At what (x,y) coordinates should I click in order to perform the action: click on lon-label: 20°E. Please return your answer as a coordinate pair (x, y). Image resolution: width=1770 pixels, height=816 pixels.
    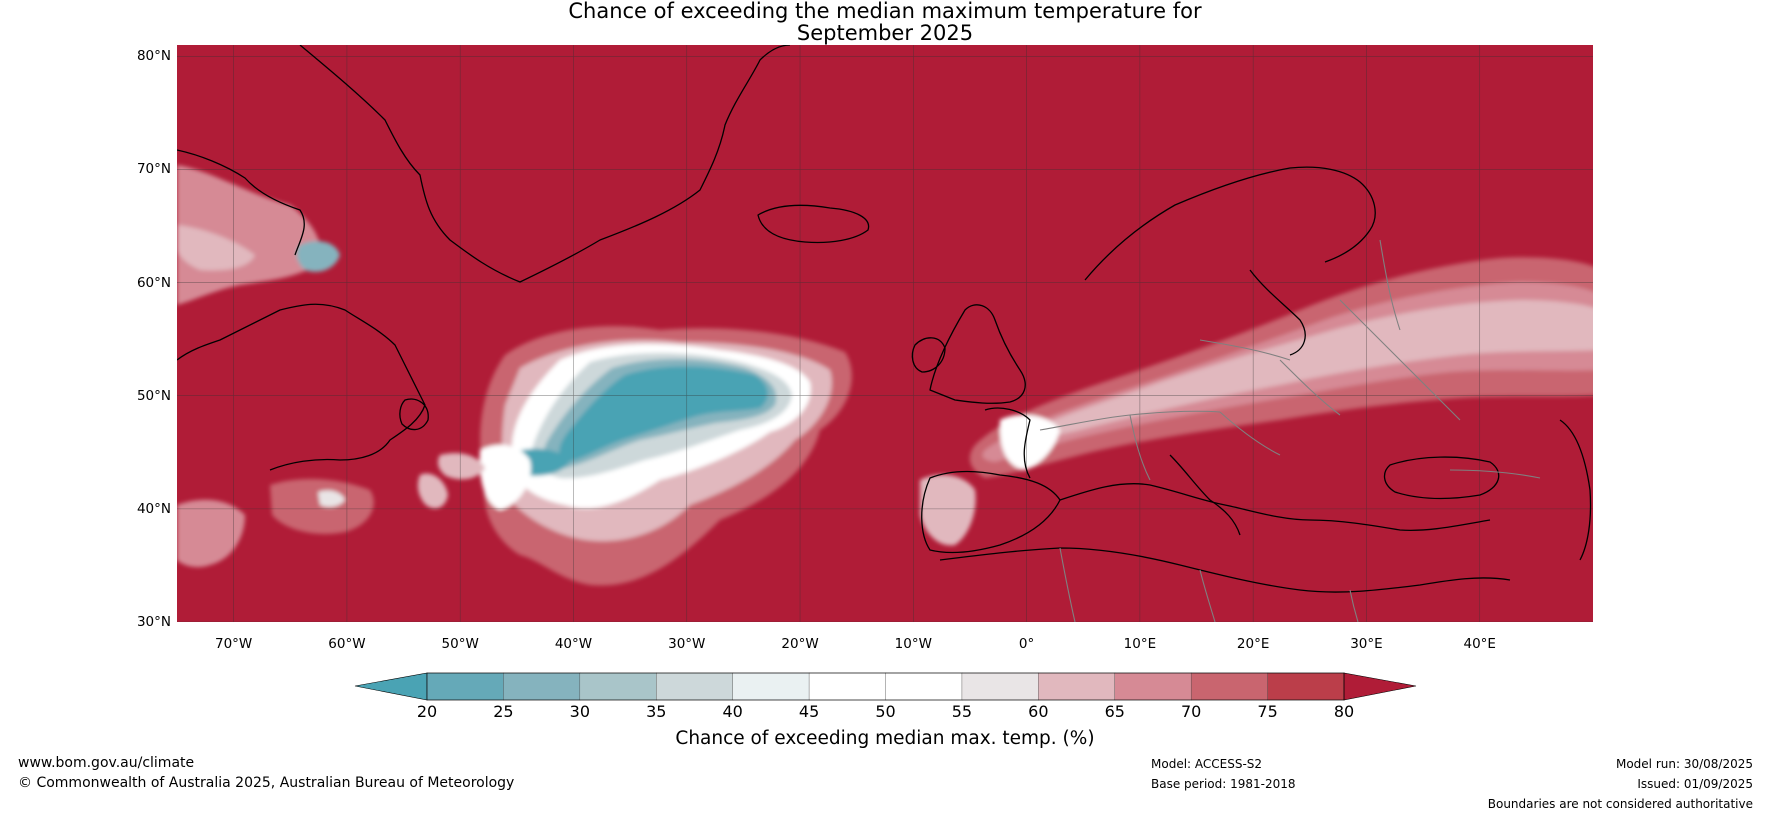
    Looking at the image, I should click on (1253, 644).